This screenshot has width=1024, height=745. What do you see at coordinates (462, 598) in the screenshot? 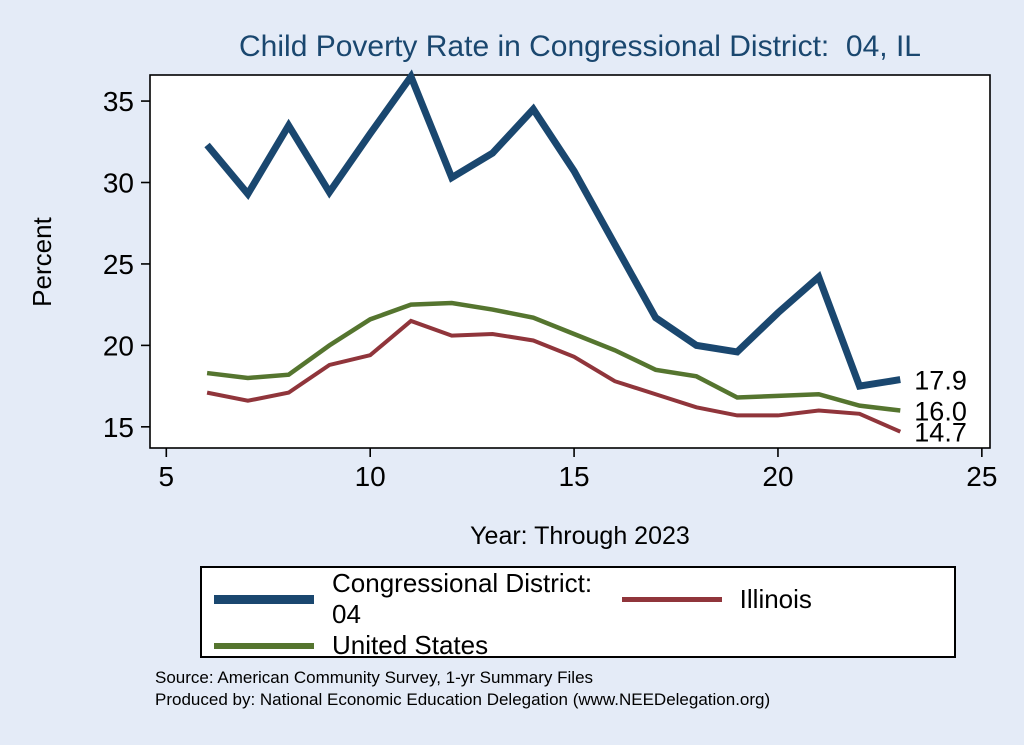
I see `legend-label: Congressional District: 04` at bounding box center [462, 598].